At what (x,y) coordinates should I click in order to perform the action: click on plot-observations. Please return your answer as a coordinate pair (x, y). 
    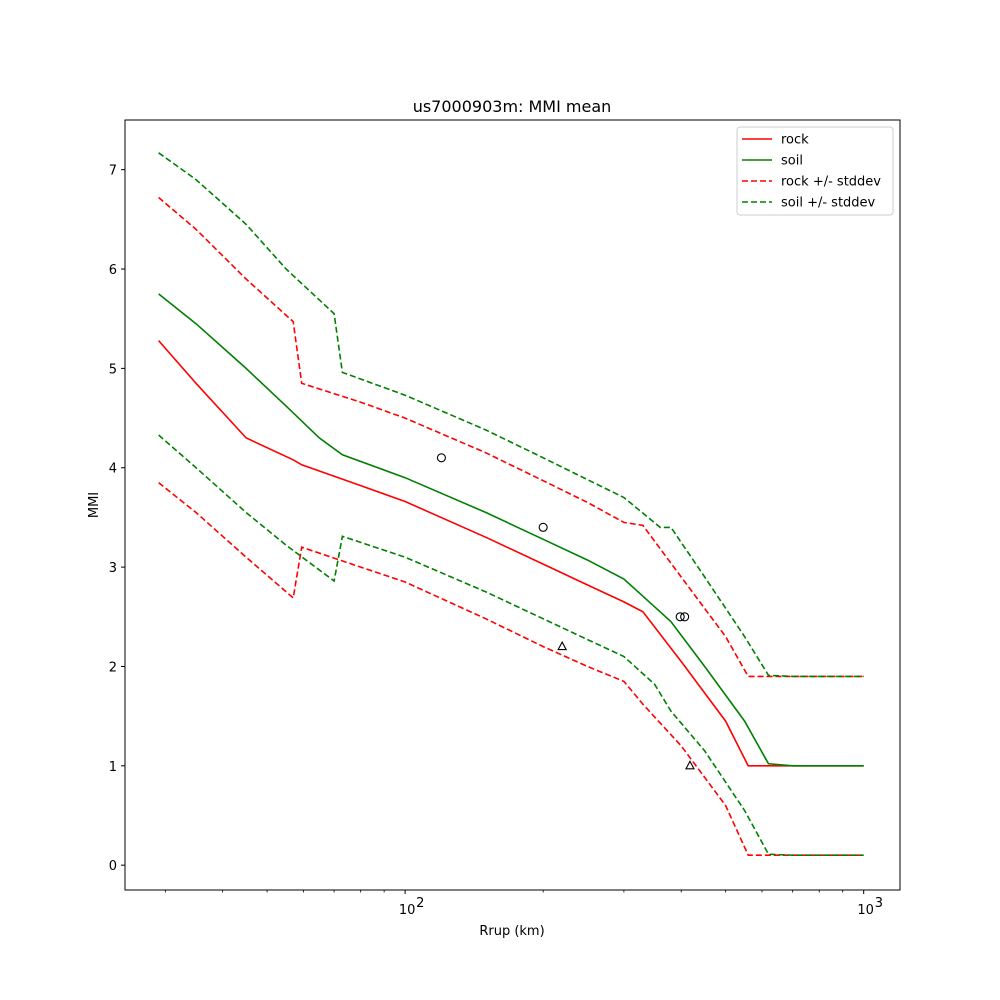
    Looking at the image, I should click on (565, 611).